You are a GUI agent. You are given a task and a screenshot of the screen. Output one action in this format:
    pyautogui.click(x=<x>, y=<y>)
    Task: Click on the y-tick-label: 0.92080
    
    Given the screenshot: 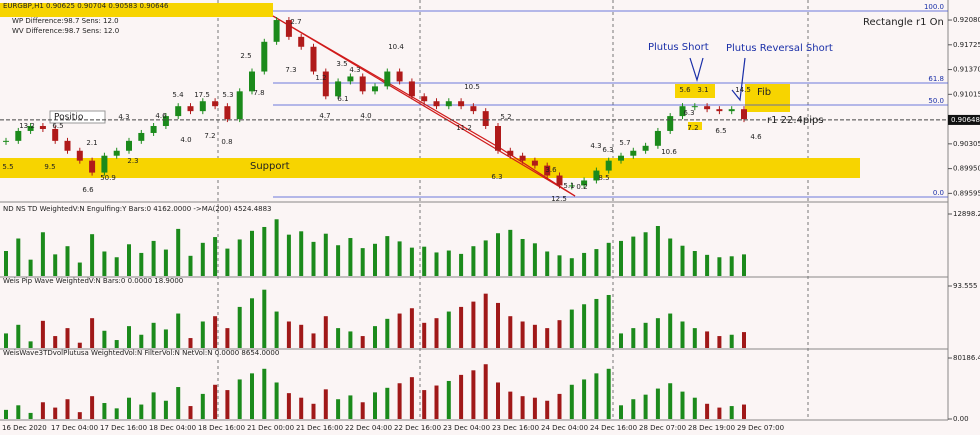 What is the action you would take?
    pyautogui.click(x=966, y=20)
    